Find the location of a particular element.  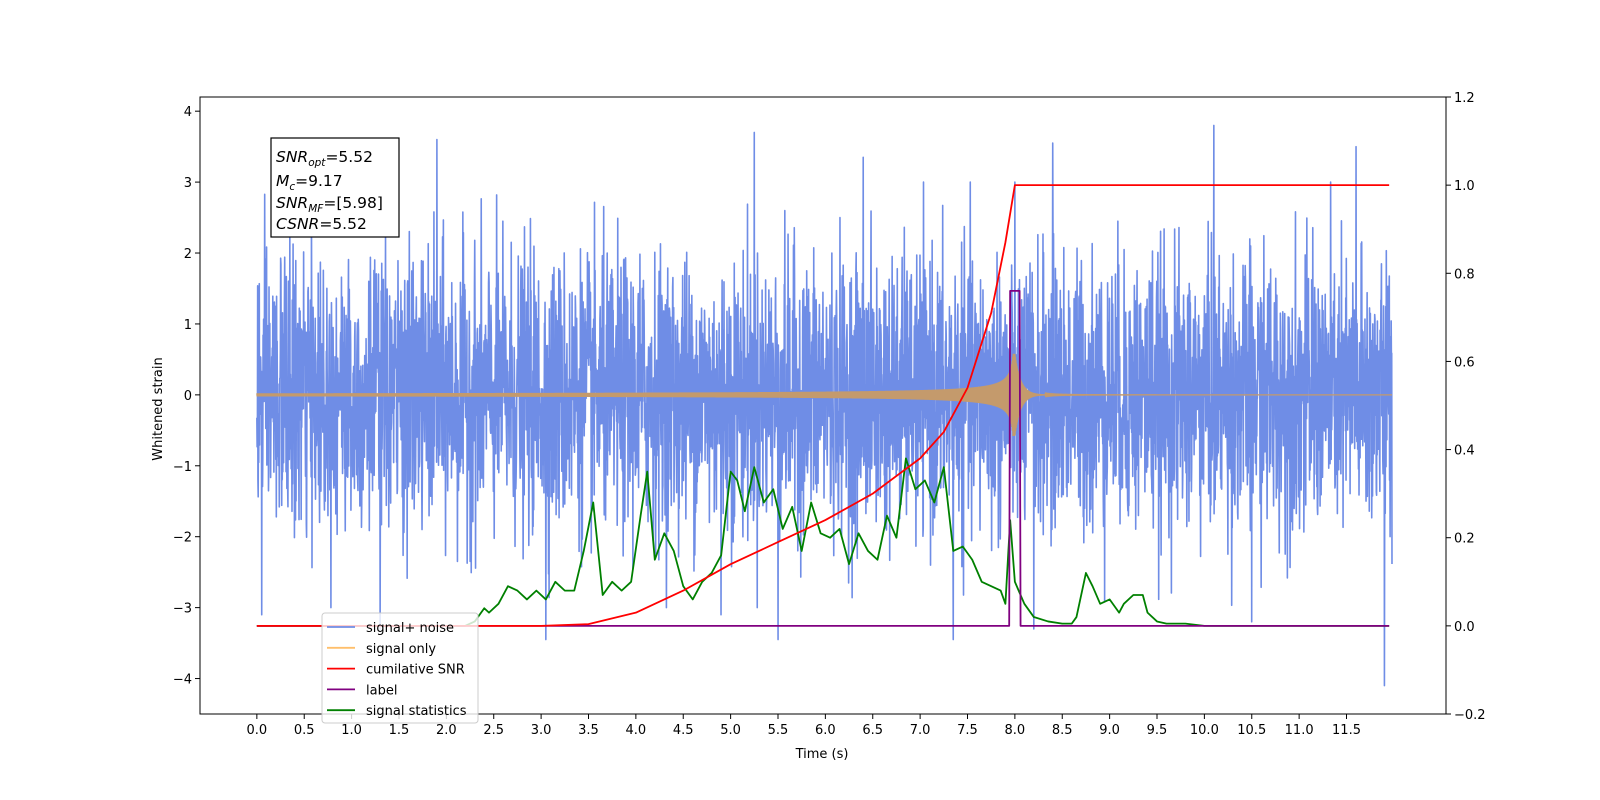

x-tick-label: 5.0 is located at coordinates (730, 730).